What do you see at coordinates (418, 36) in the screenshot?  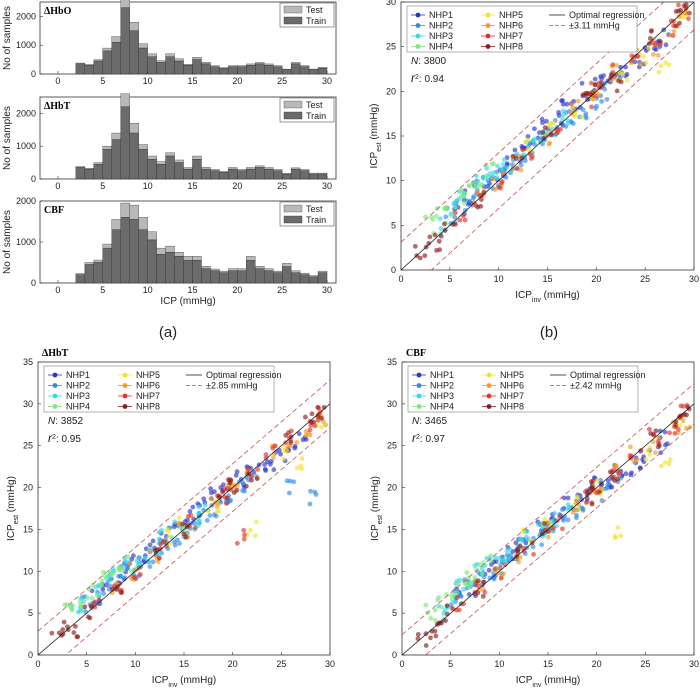 I see `legend-marker-nhp3` at bounding box center [418, 36].